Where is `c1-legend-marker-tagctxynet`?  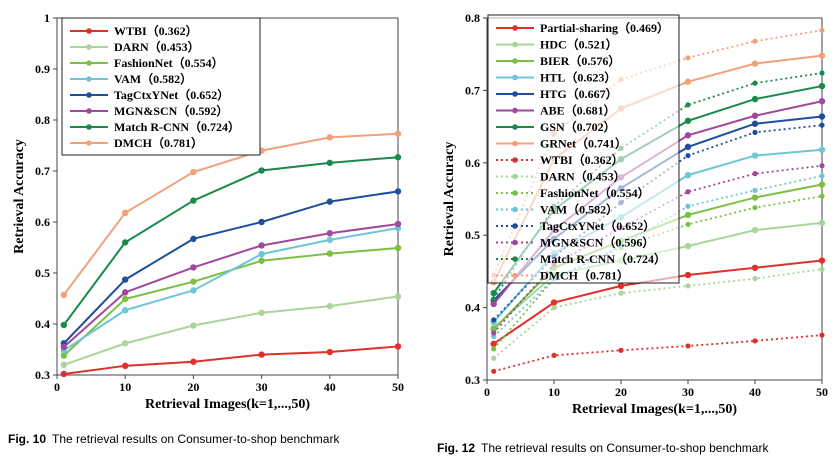
c1-legend-marker-tagctxynet is located at coordinates (89, 95).